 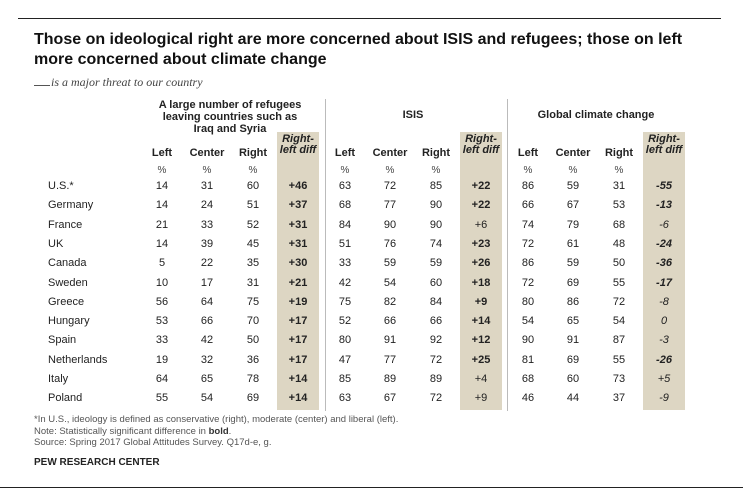 What do you see at coordinates (528, 359) in the screenshot?
I see `table-cell: 81` at bounding box center [528, 359].